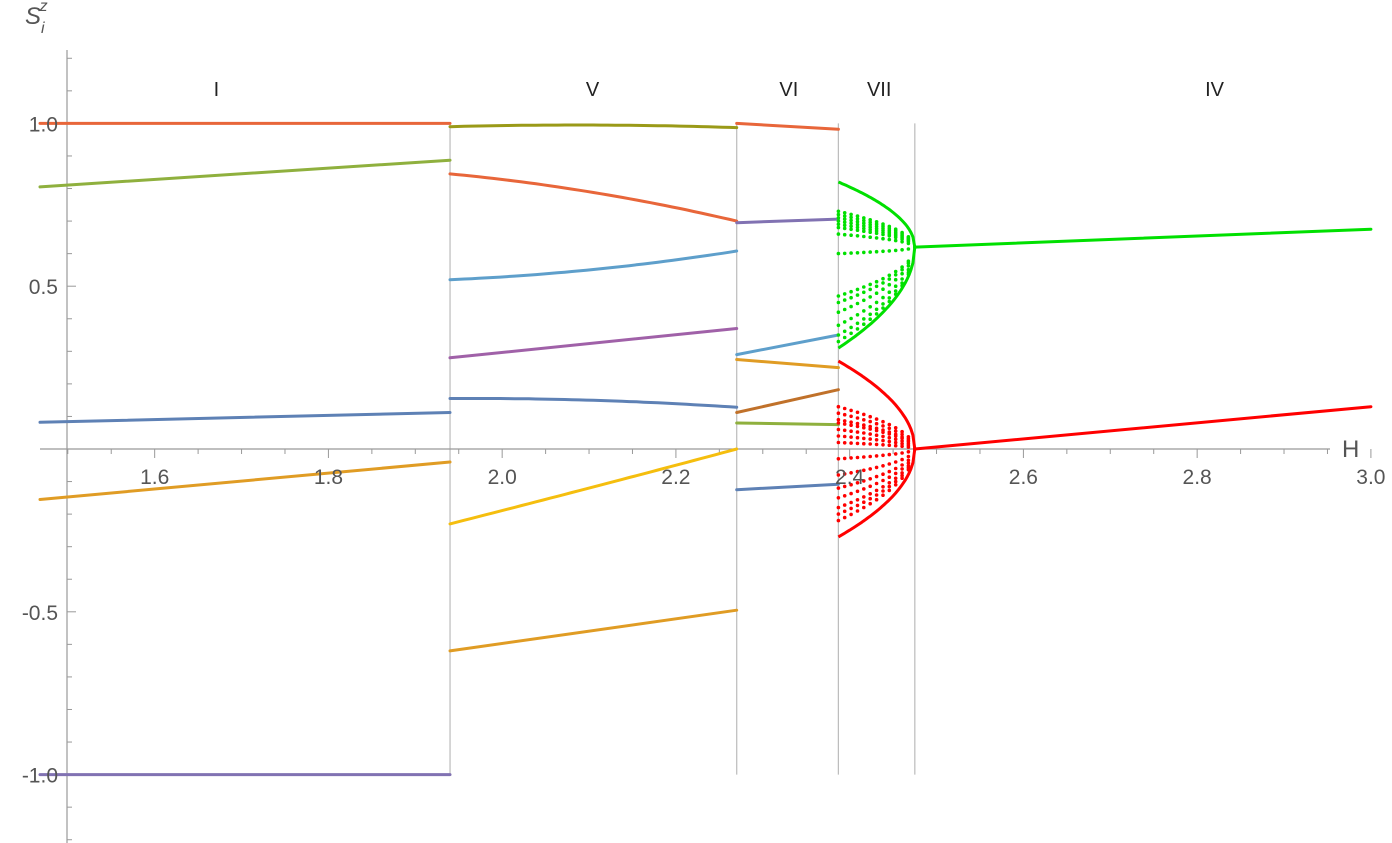 This screenshot has height=843, width=1392. I want to click on y-axis-title: Siz, so click(36, 18).